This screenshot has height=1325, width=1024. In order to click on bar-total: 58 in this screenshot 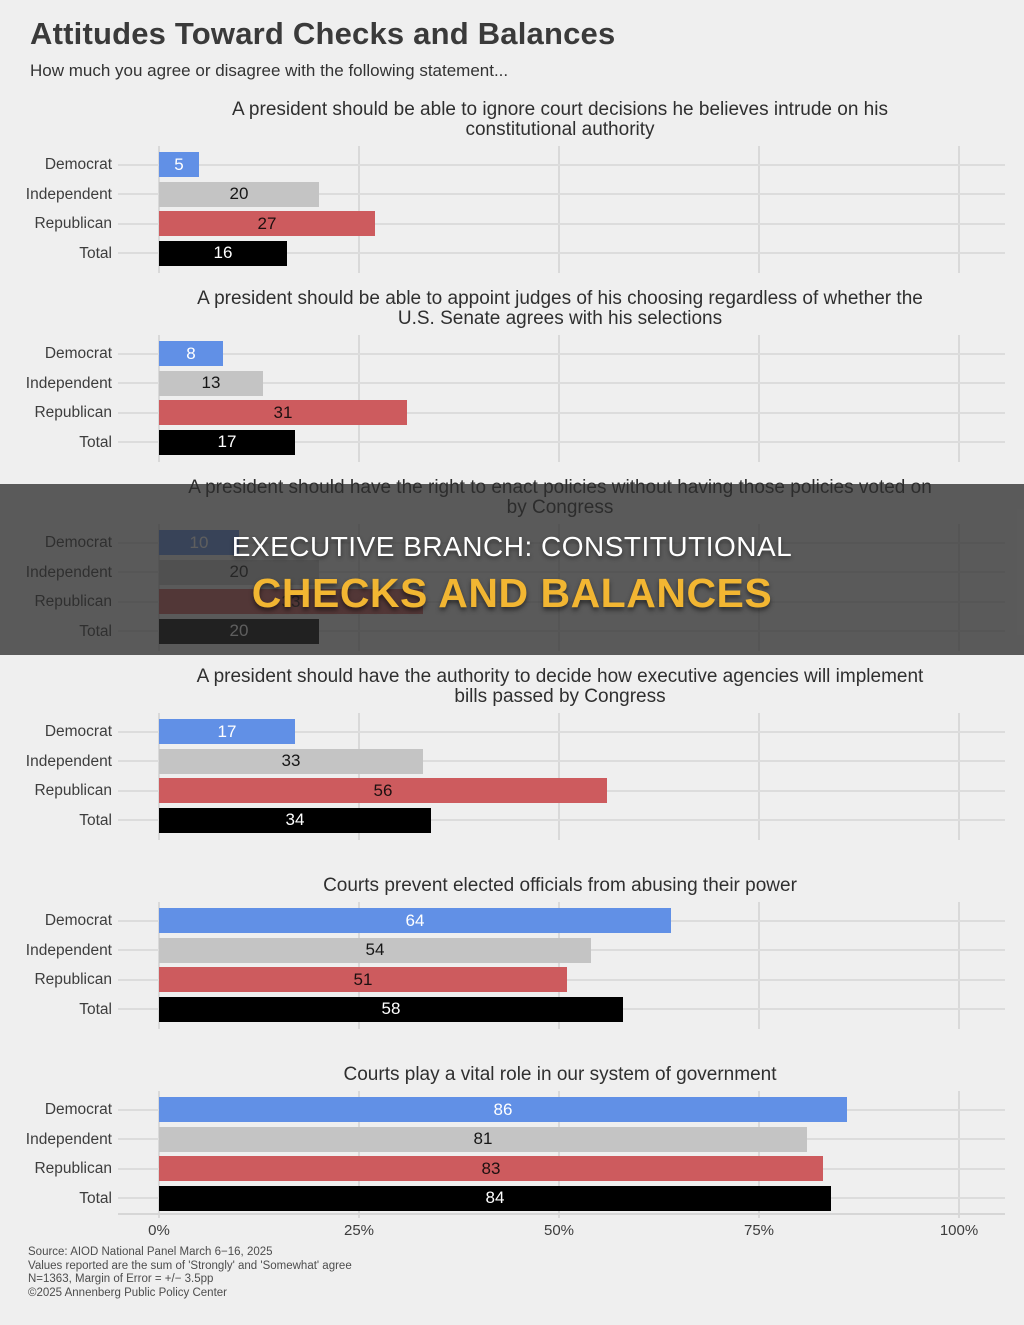, I will do `click(391, 1009)`.